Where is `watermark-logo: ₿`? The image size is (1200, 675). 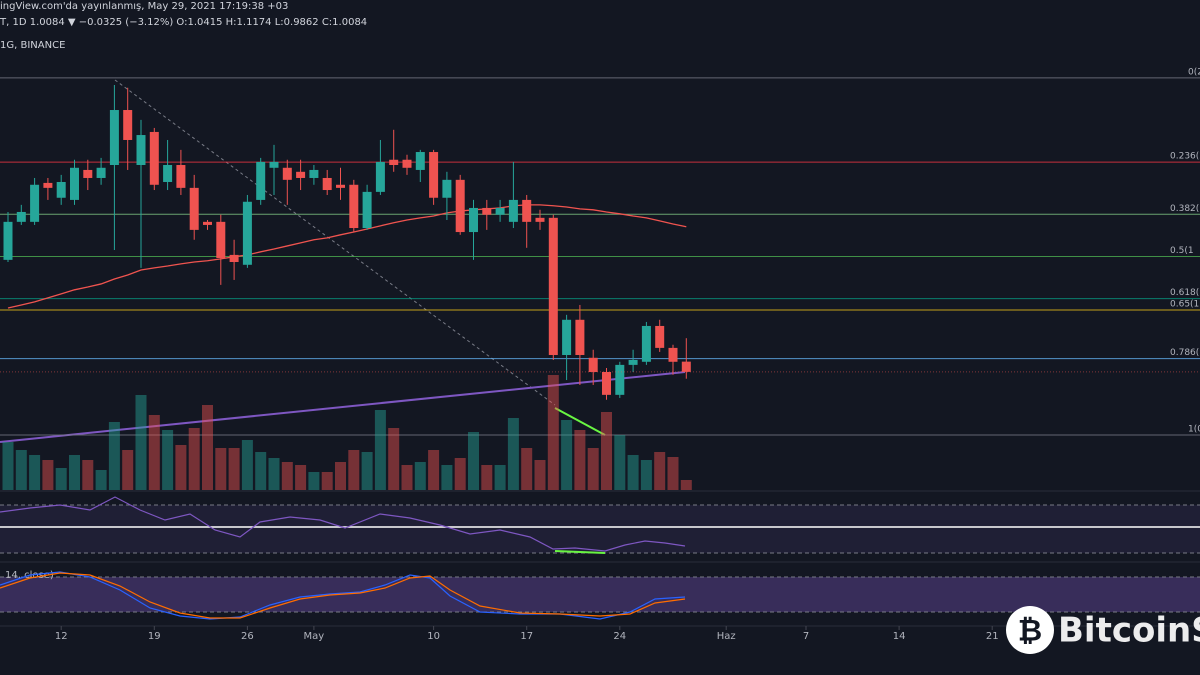
watermark-logo: ₿ is located at coordinates (1030, 630).